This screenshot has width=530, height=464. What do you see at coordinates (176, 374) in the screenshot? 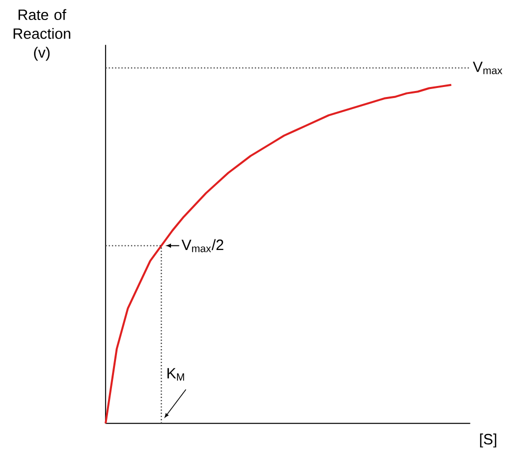
I see `annotation: K$_{M}$` at bounding box center [176, 374].